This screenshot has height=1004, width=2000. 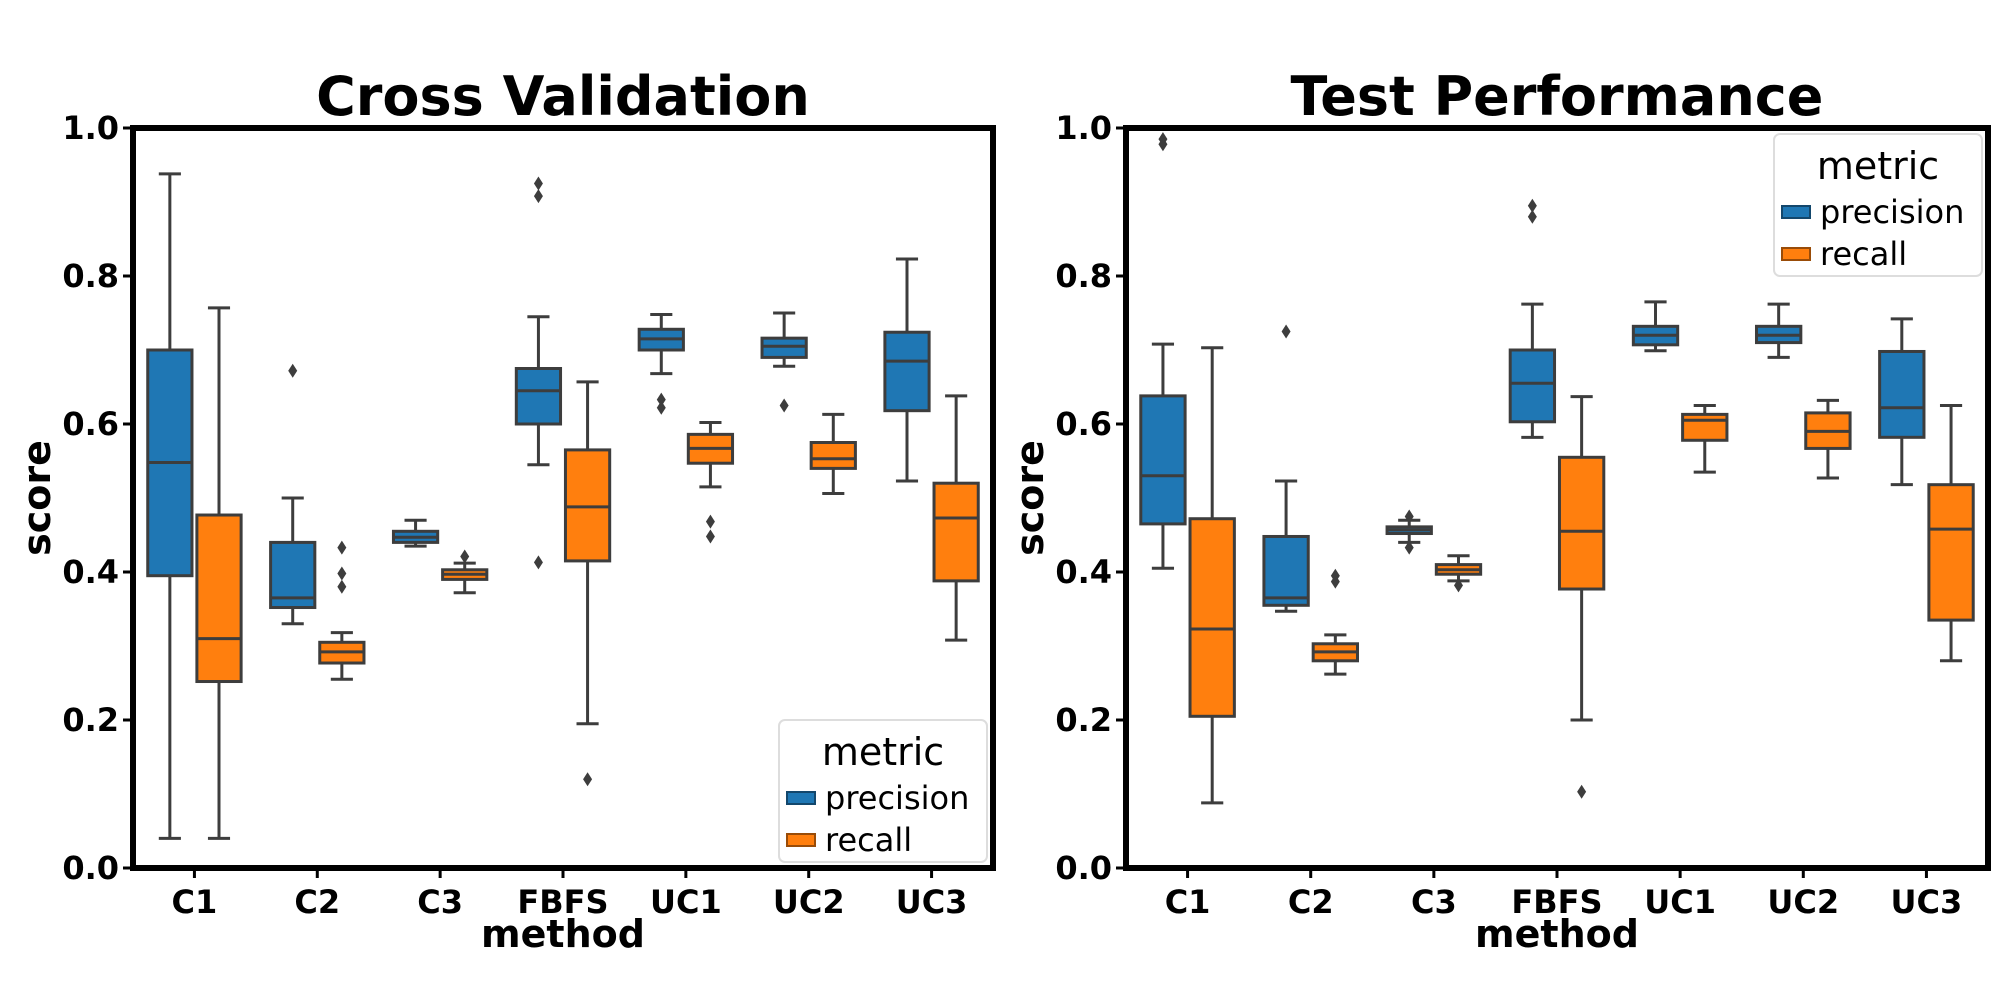 I want to click on legend-label-recall: recall, so click(x=1863, y=254).